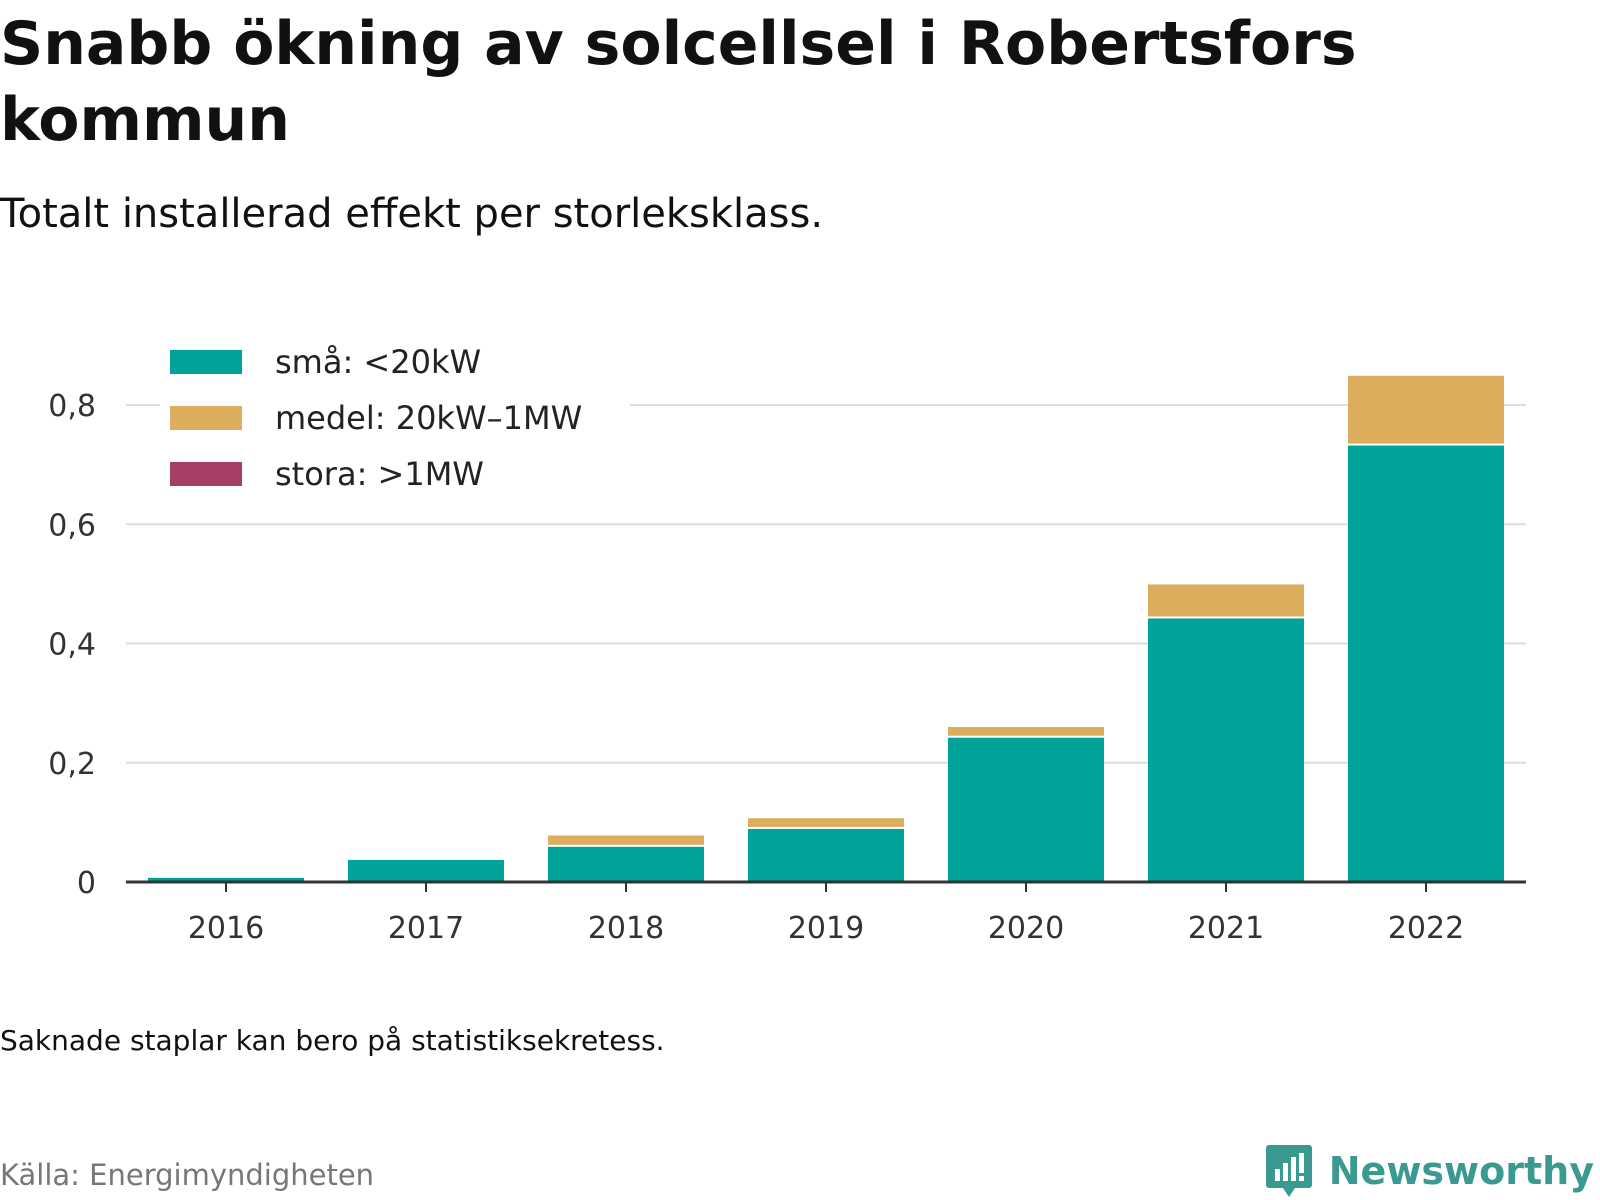 This screenshot has width=1600, height=1200. I want to click on y-axis-ticks: 0 0,2 0,4 0,6 0,8, so click(72, 645).